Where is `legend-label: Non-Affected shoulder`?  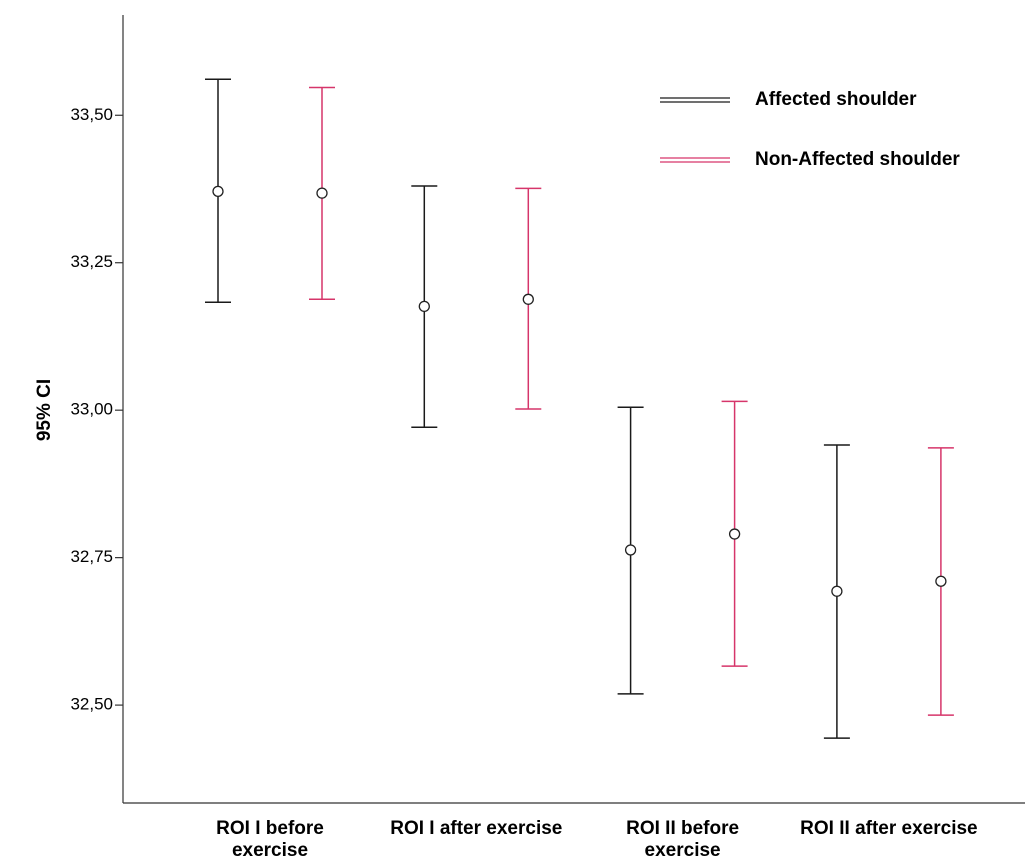
legend-label: Non-Affected shoulder is located at coordinates (857, 159).